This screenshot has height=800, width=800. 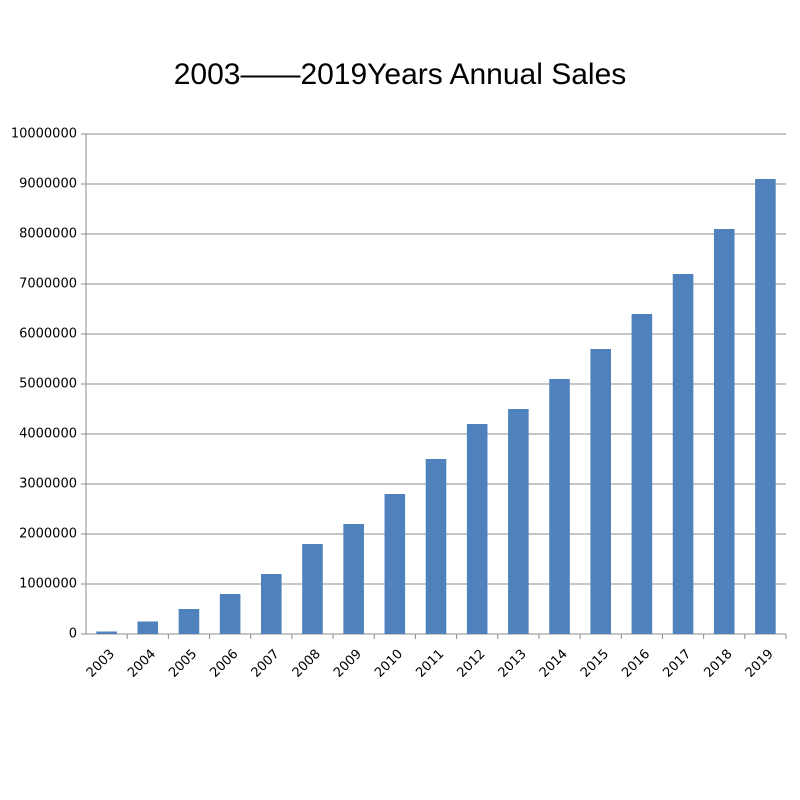 What do you see at coordinates (760, 664) in the screenshot?
I see `x-tick-label: 2019` at bounding box center [760, 664].